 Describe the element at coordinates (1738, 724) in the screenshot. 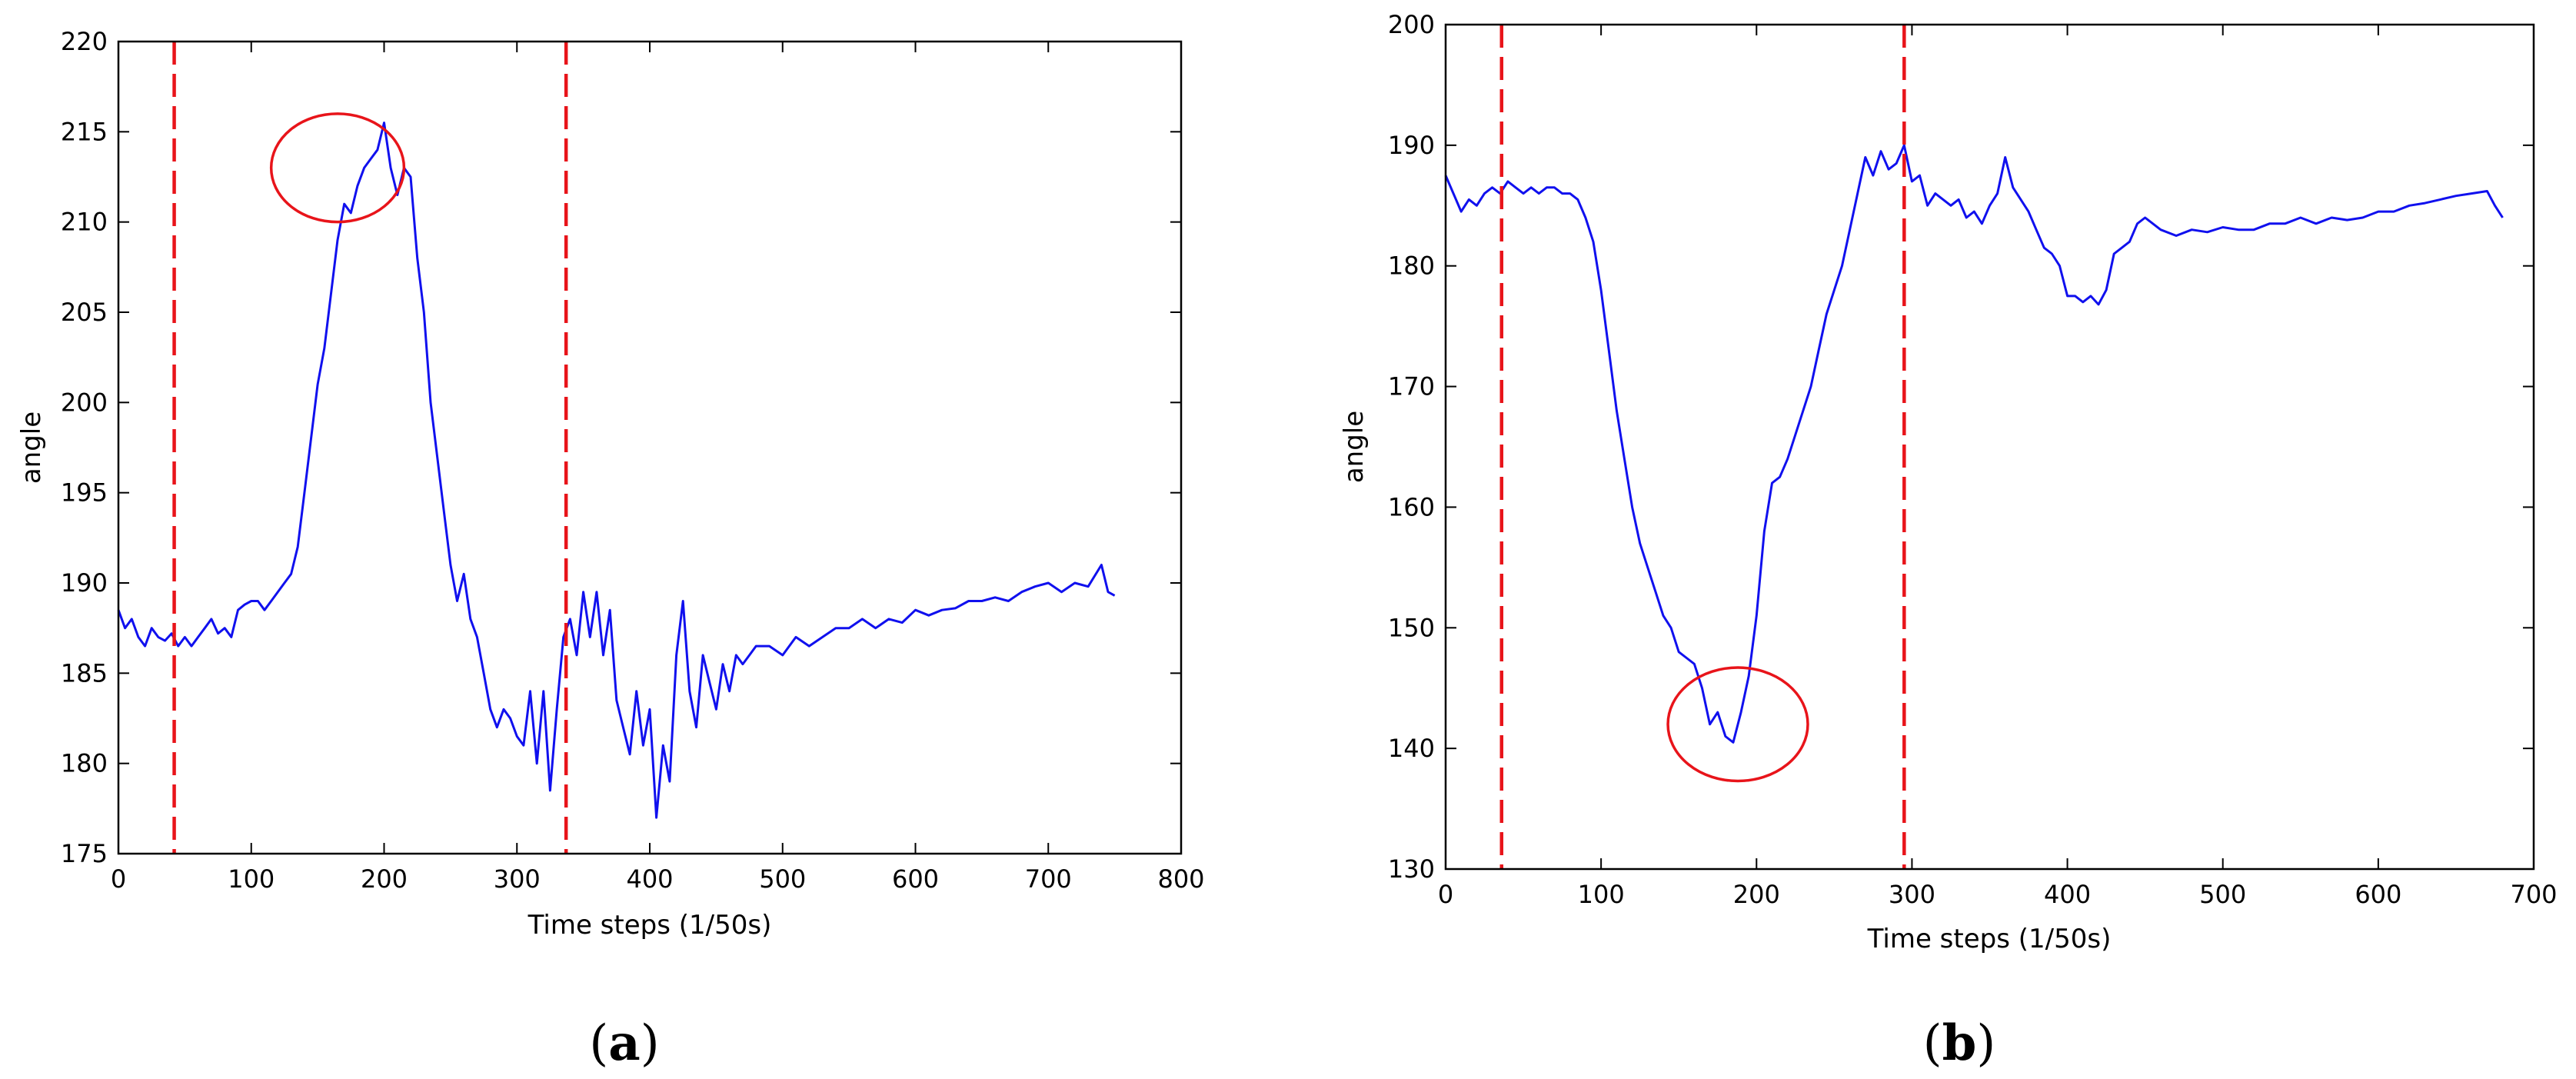

I see `chart-b-highlight-circle` at that location.